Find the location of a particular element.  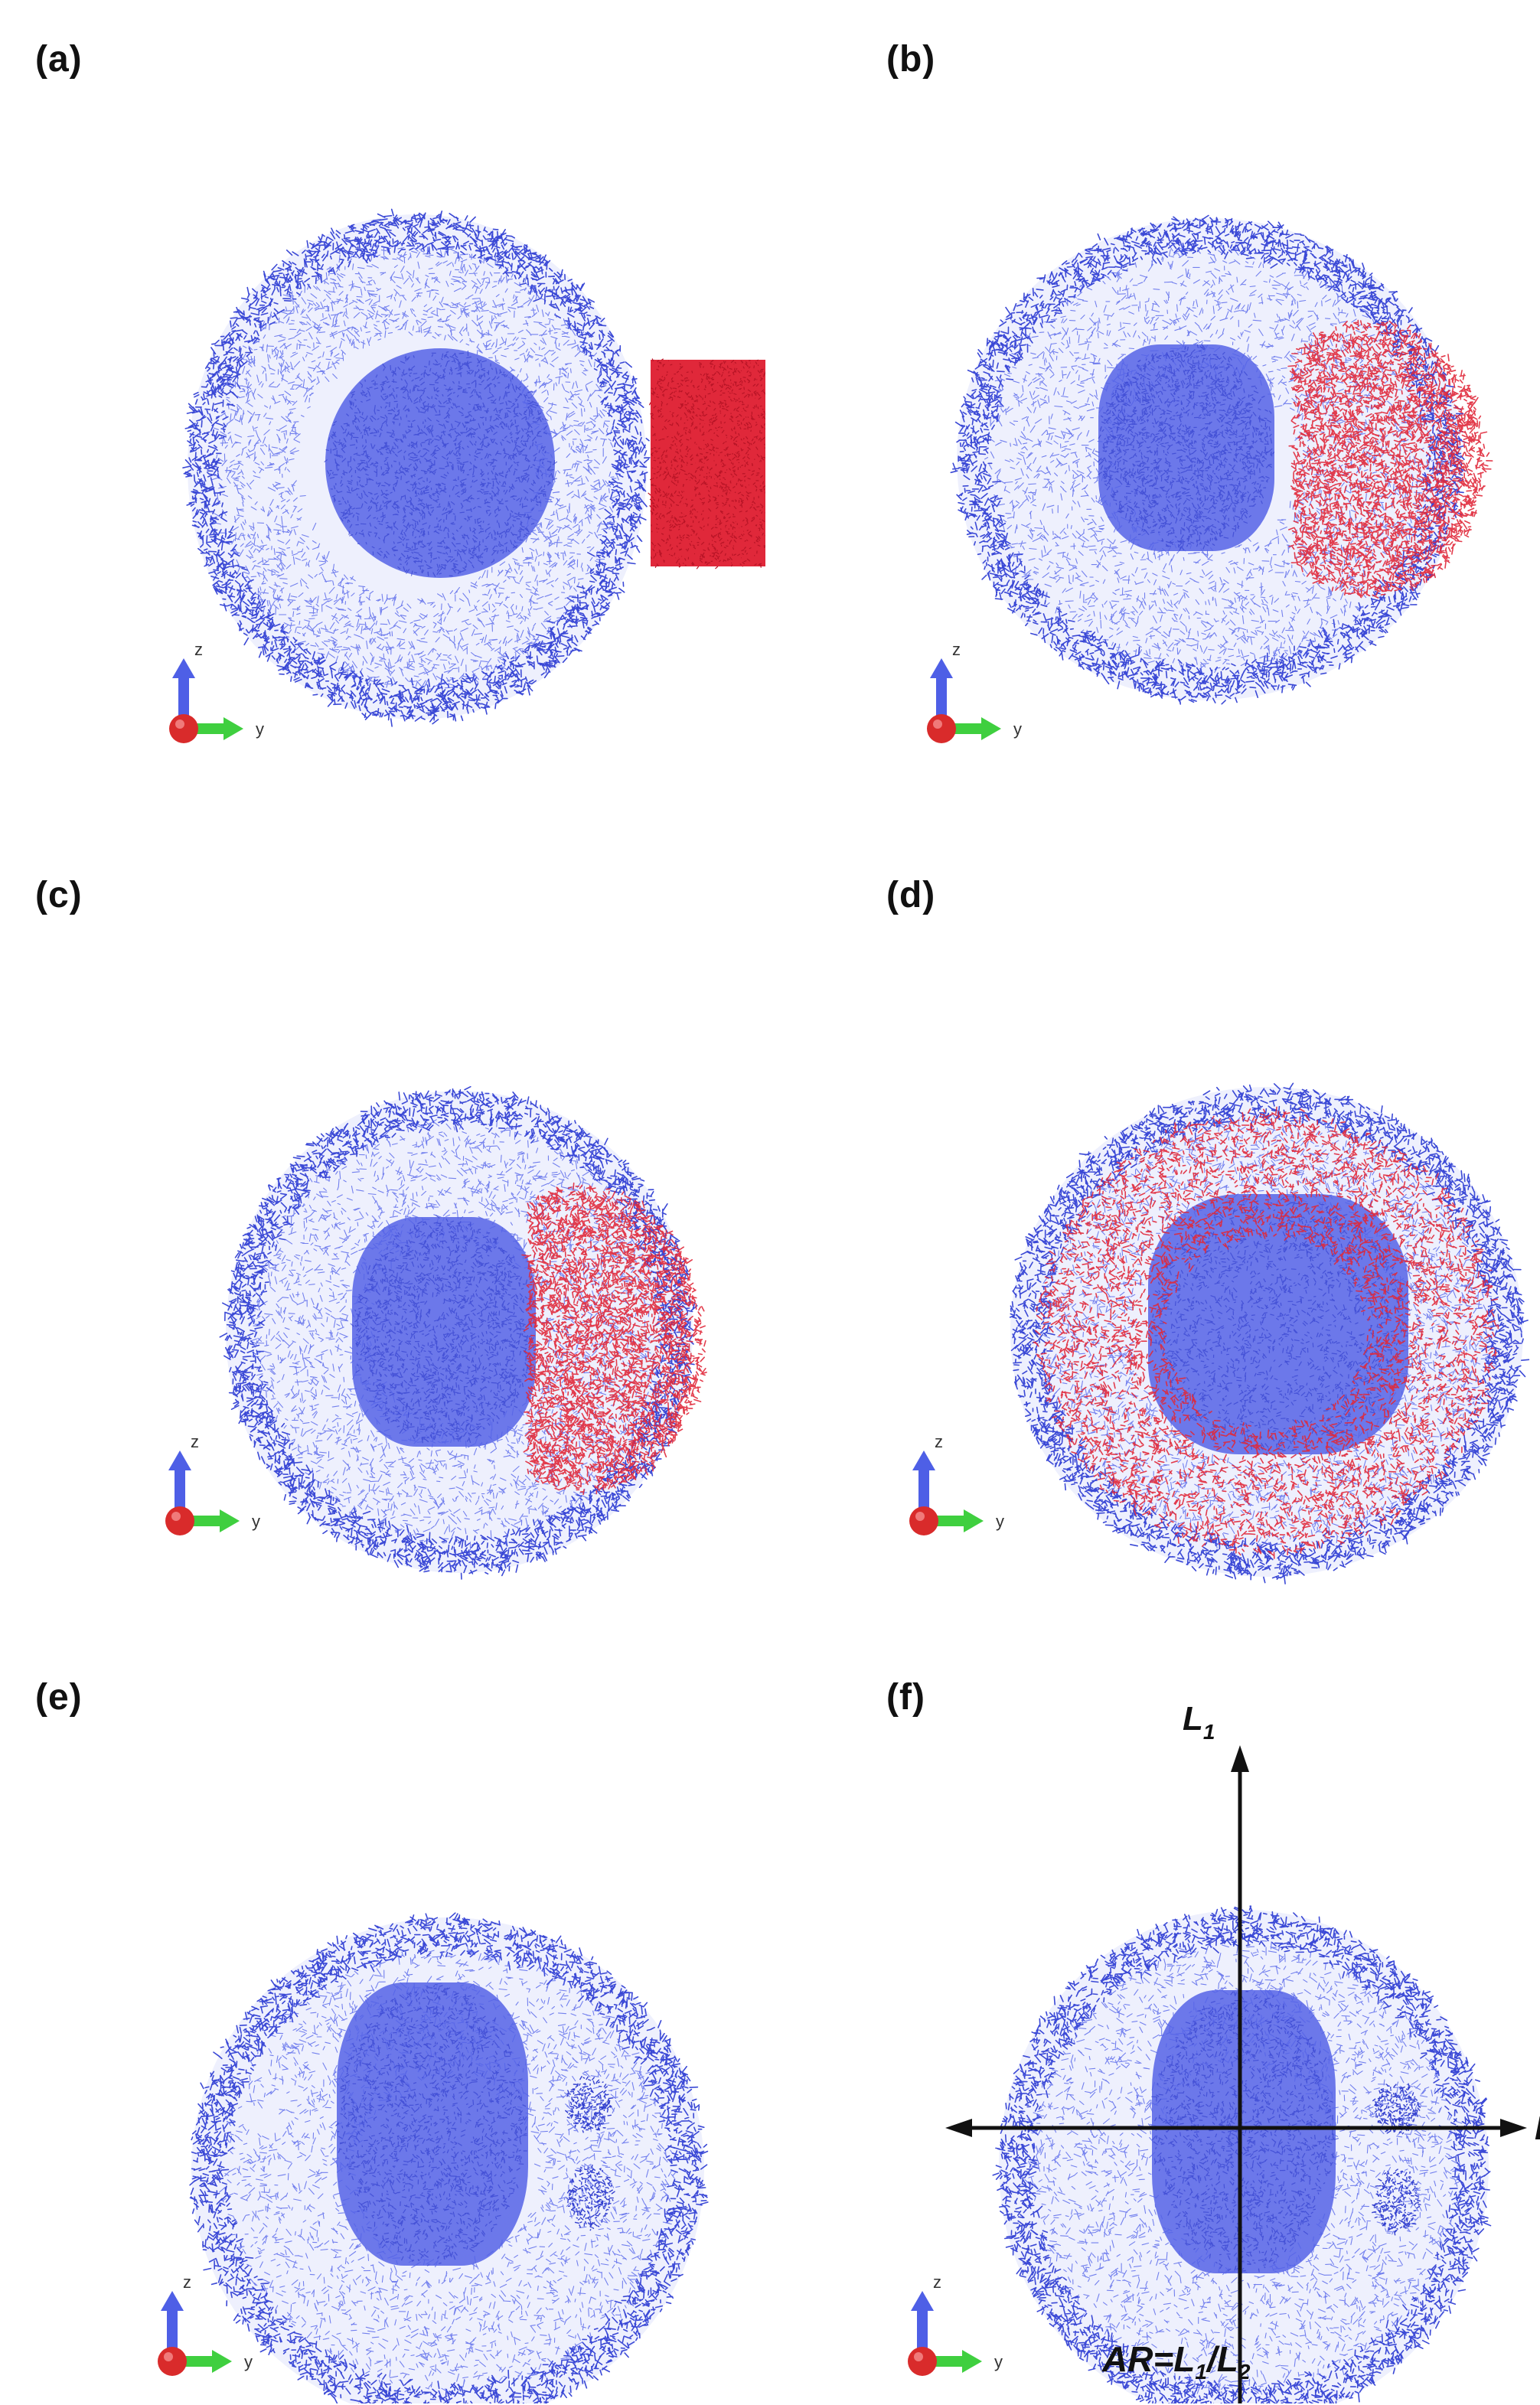

panel-label-d: (d) is located at coordinates (911, 895).